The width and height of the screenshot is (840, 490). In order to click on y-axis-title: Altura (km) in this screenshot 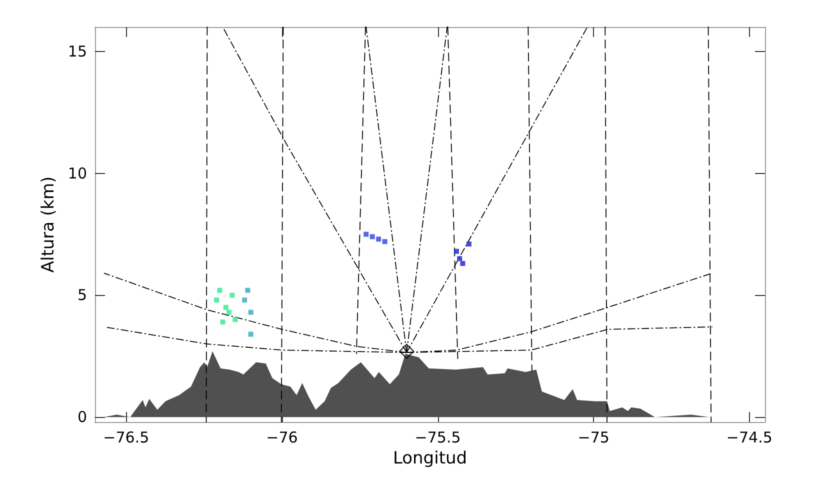, I will do `click(48, 224)`.